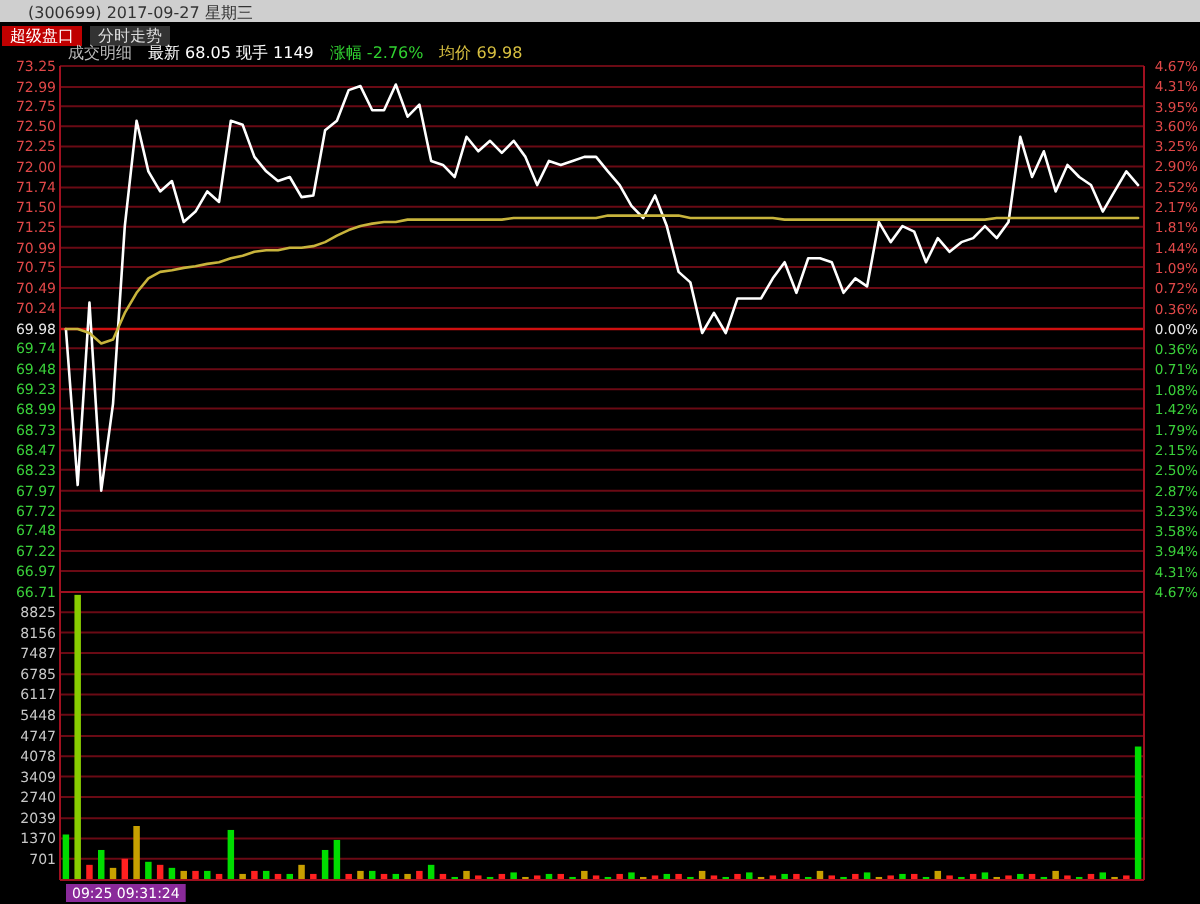 The width and height of the screenshot is (1200, 904). I want to click on line-series, so click(602, 279).